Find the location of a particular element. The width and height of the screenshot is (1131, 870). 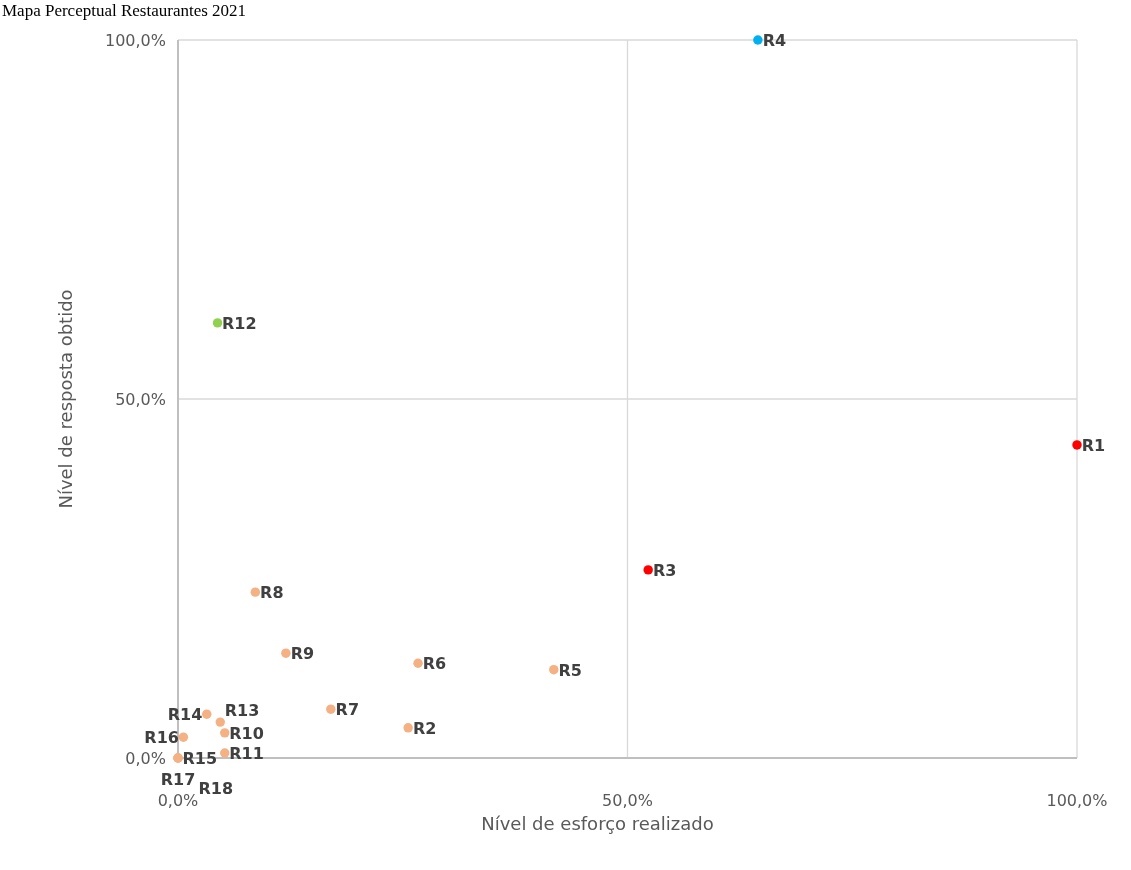

chart-title: Mapa Perceptual Restaurantes 2021 is located at coordinates (124, 10).